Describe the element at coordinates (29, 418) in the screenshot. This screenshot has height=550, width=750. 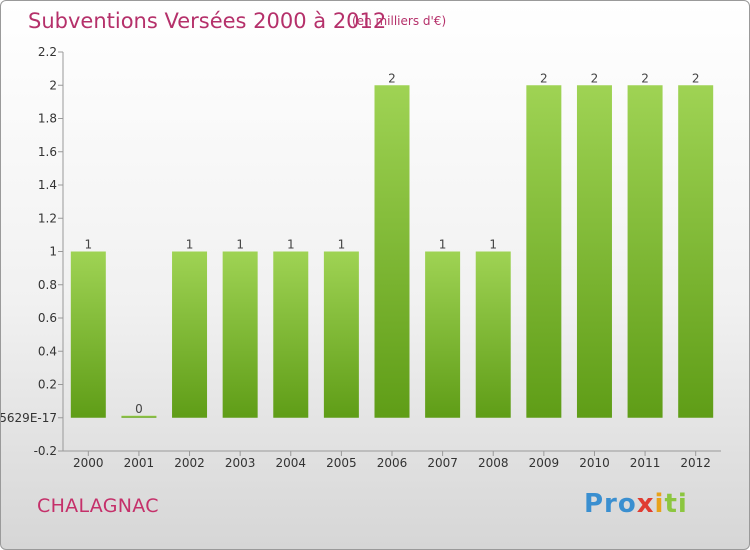
I see `y-tick-label: -15629E-17` at that location.